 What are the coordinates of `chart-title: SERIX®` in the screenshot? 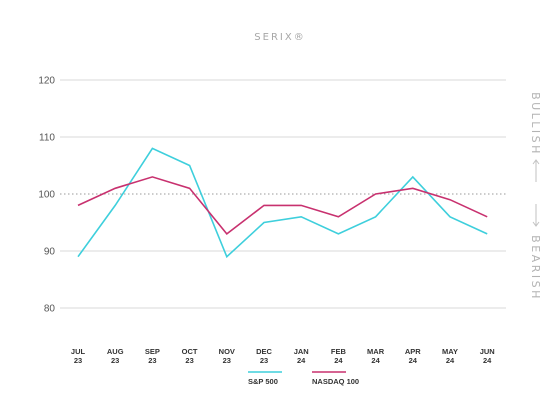 It's located at (279, 37).